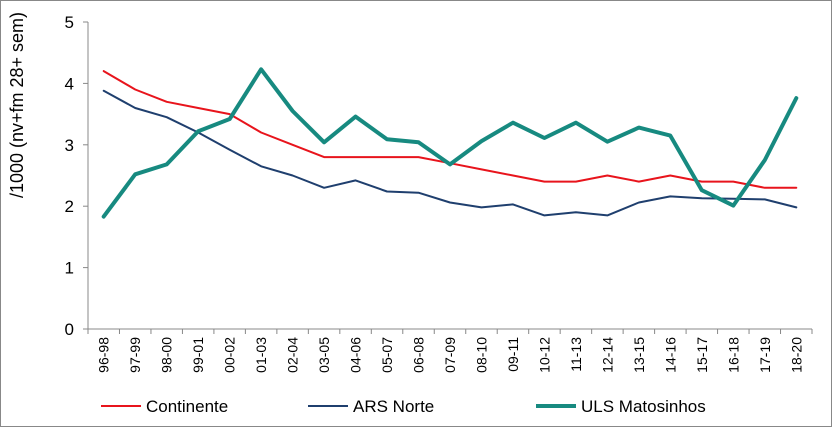 The height and width of the screenshot is (427, 832). I want to click on x-tick-label: 04-06, so click(356, 355).